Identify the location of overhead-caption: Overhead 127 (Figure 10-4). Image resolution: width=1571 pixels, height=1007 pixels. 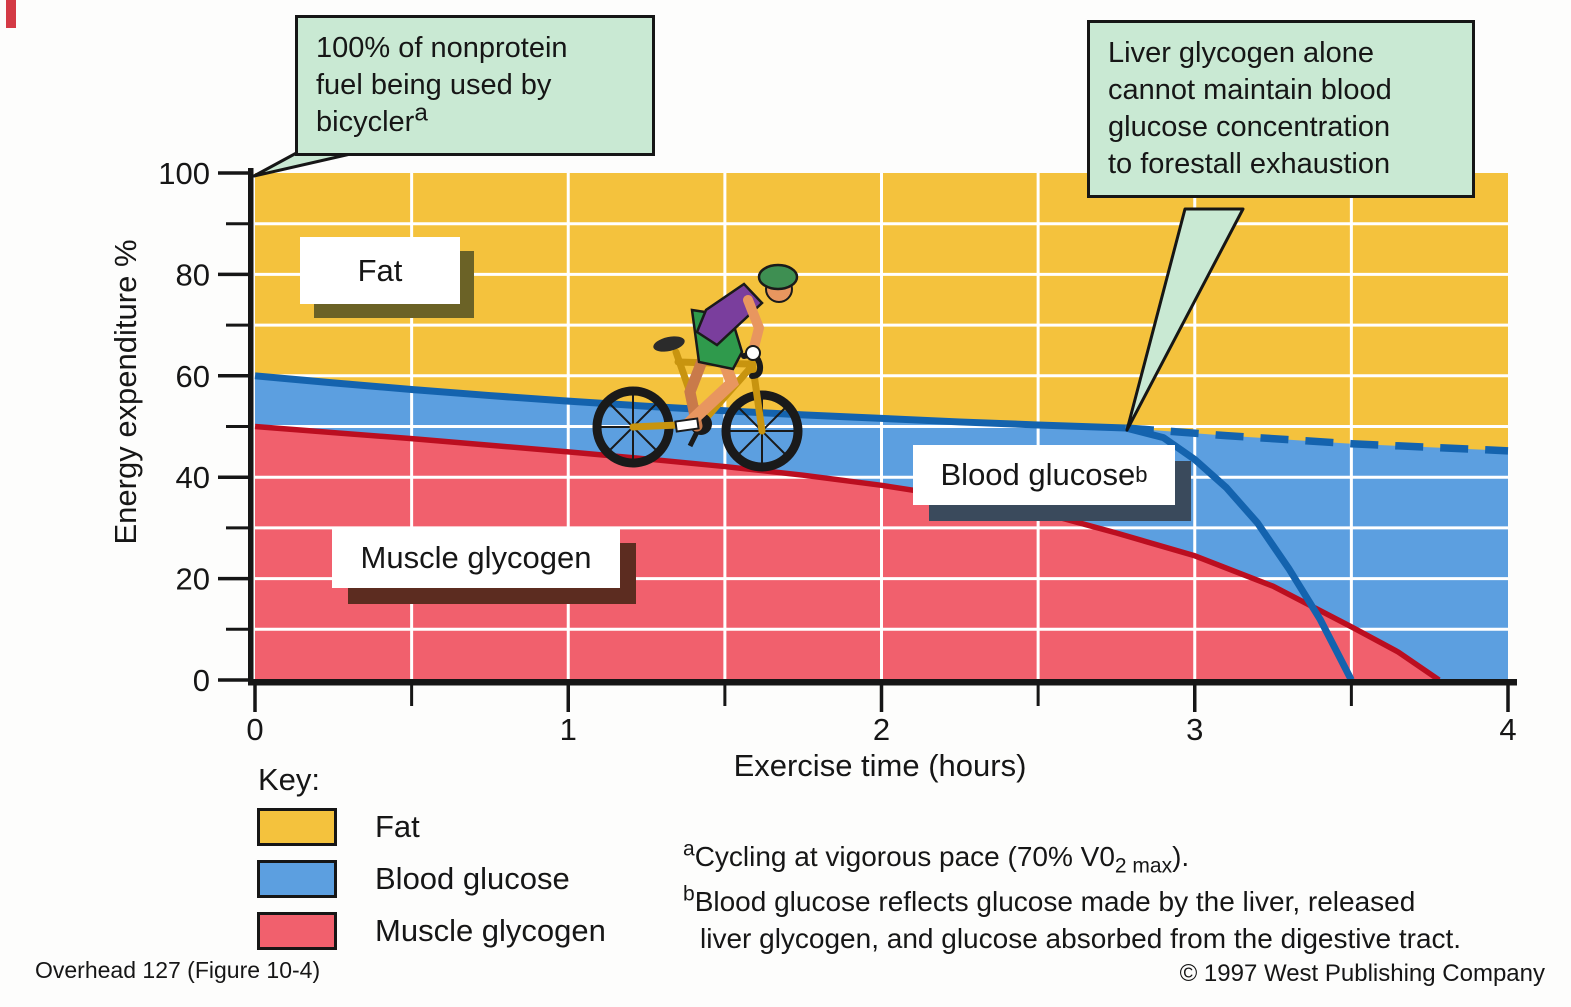
(178, 970).